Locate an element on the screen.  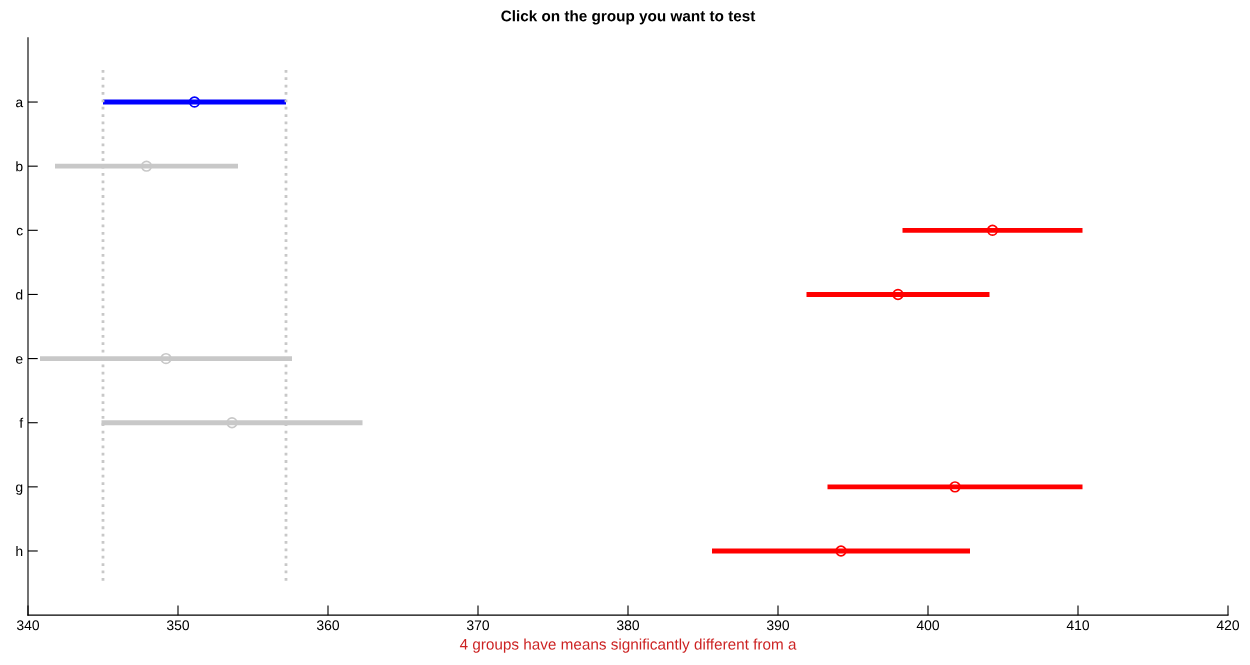
x-tick-label: 410 is located at coordinates (1078, 625).